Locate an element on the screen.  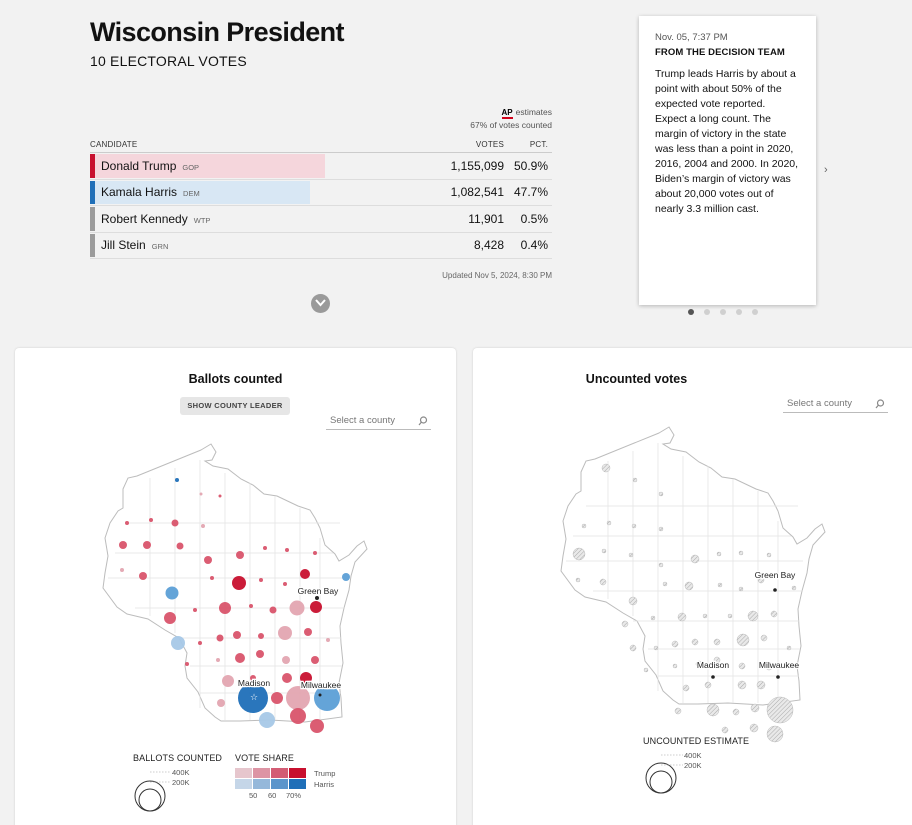
expand-results-button is located at coordinates (320, 303).